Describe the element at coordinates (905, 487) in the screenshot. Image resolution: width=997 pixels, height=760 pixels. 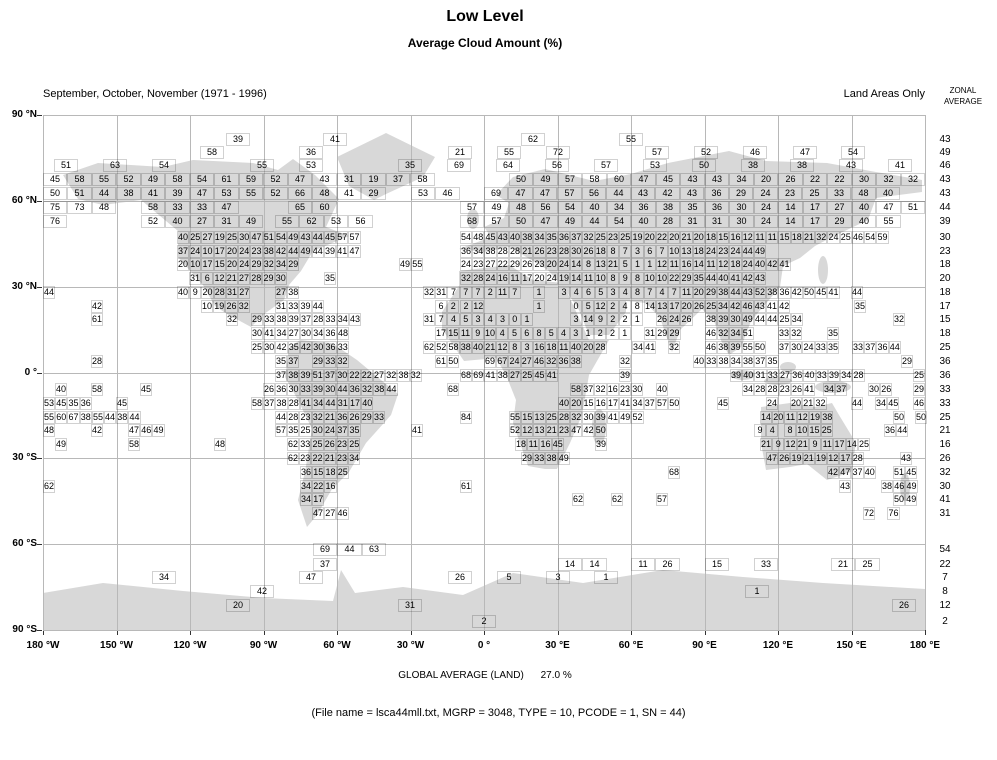
I see `island-new-zealand` at that location.